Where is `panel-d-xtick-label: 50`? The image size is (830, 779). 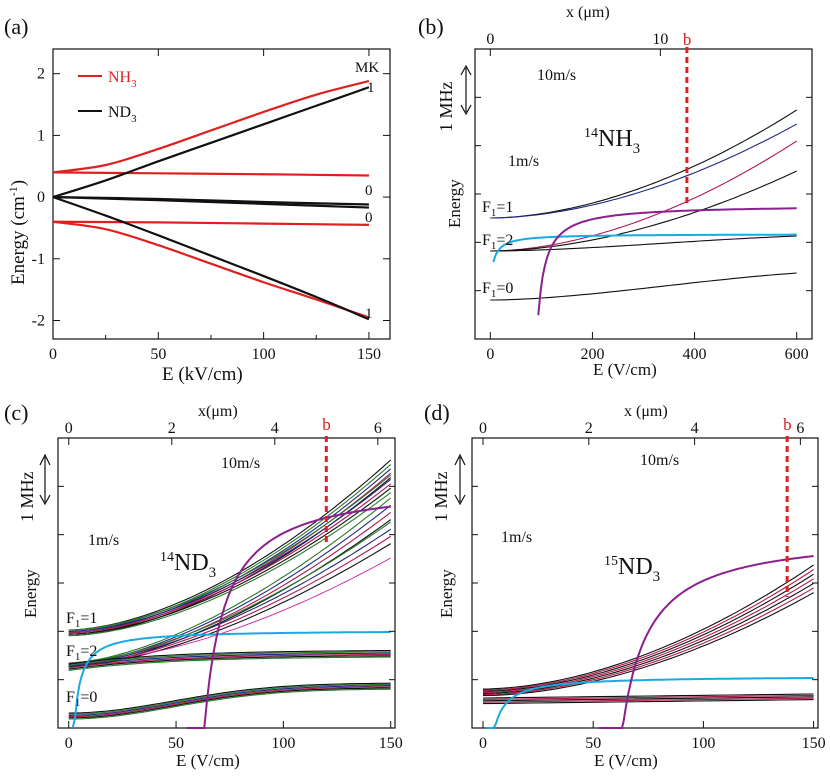 panel-d-xtick-label: 50 is located at coordinates (593, 743).